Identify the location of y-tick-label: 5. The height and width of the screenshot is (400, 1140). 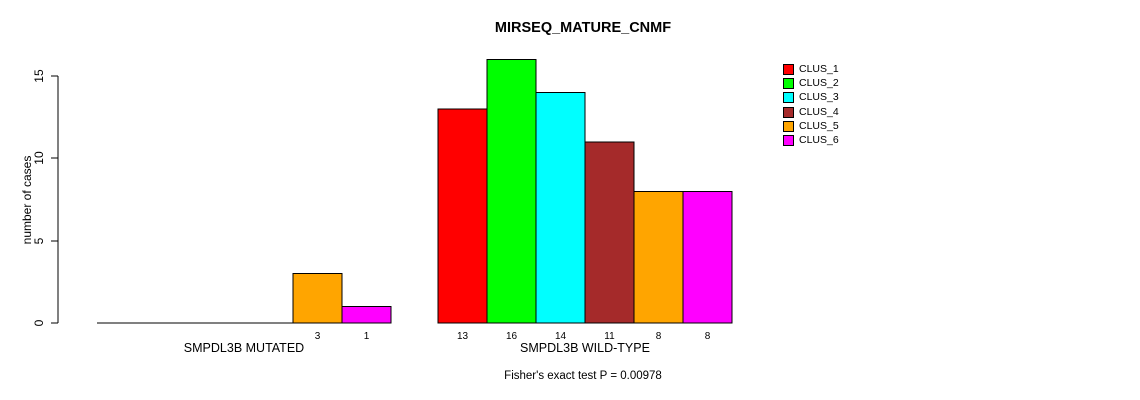
(39, 240).